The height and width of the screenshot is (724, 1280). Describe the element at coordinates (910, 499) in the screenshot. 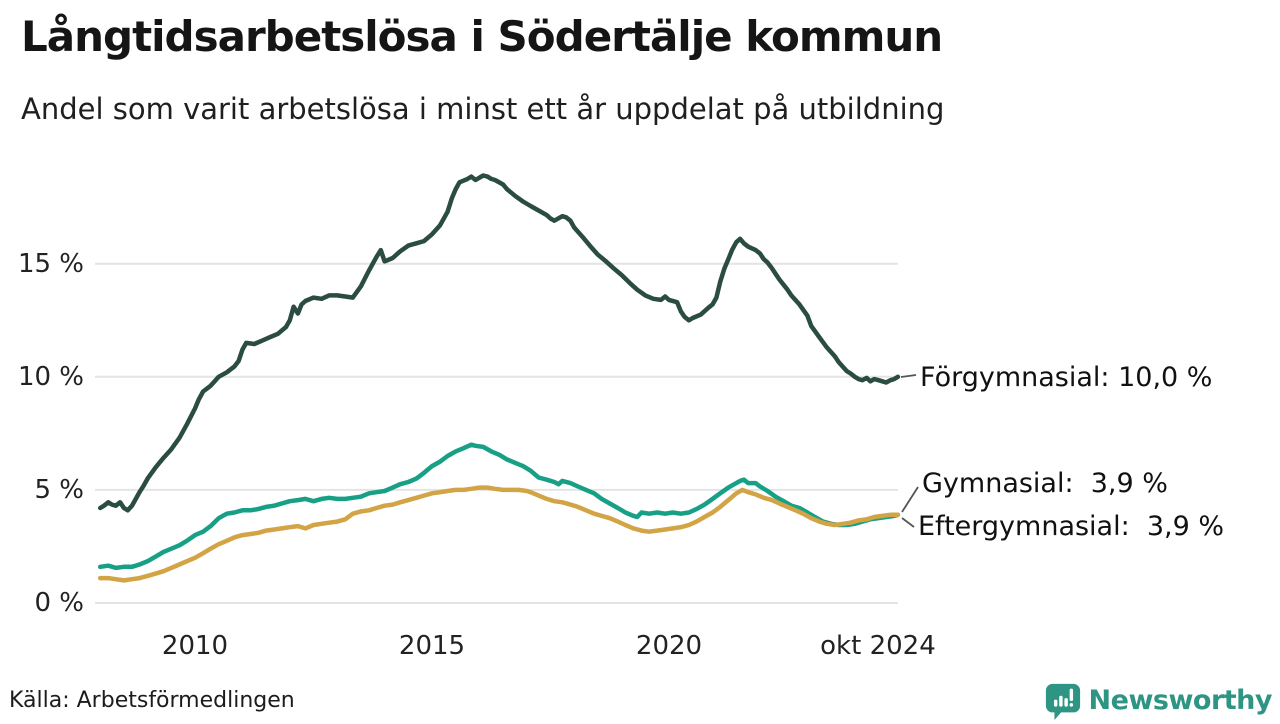

I see `connector-gymnasial` at that location.